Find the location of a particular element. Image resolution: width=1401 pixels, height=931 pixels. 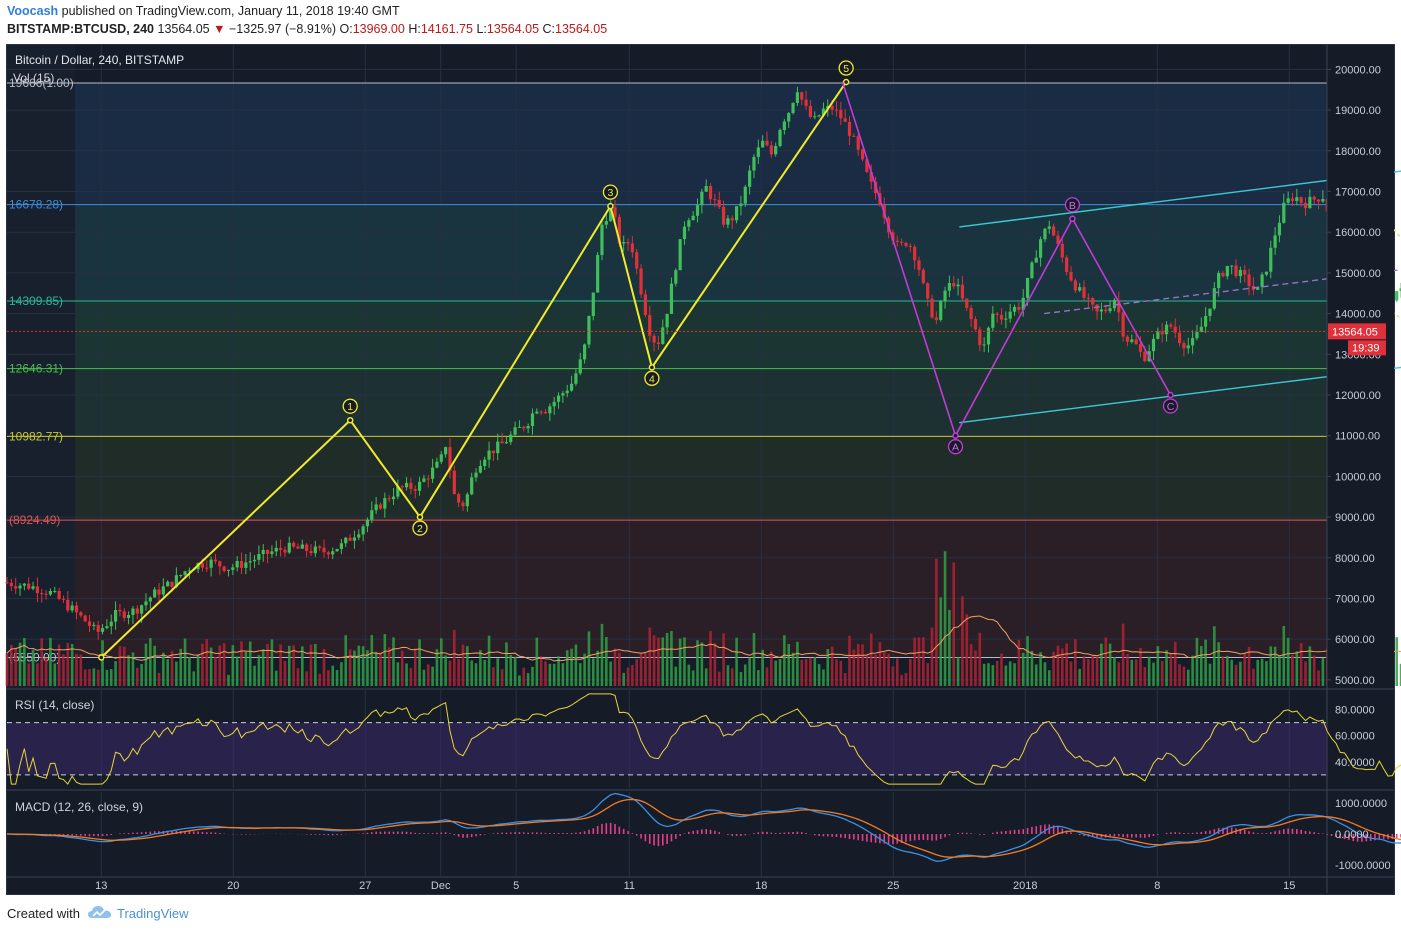

wave-label: 1 is located at coordinates (350, 407).